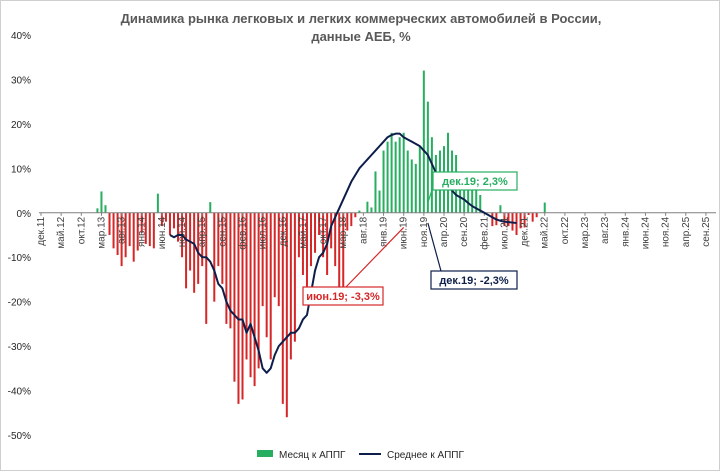  Describe the element at coordinates (565, 230) in the screenshot. I see `x-tick-label: окт.22` at that location.